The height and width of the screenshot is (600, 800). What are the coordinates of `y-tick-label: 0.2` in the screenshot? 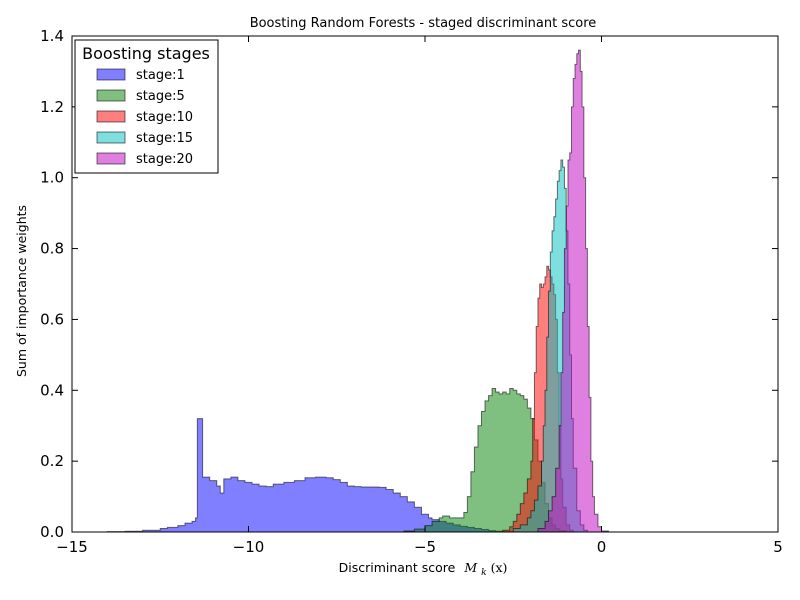 It's located at (52, 461).